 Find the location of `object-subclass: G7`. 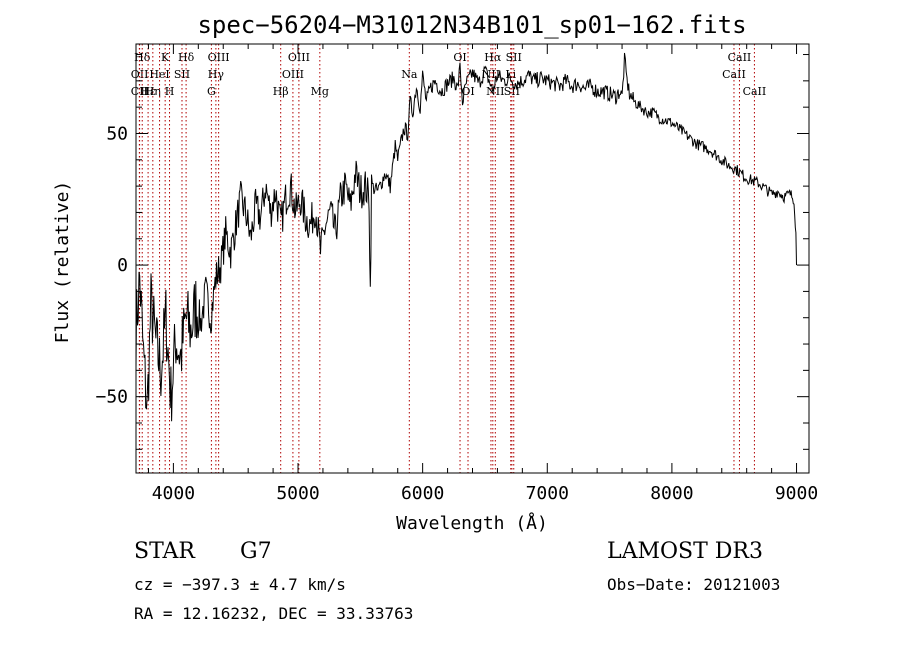

object-subclass: G7 is located at coordinates (256, 551).